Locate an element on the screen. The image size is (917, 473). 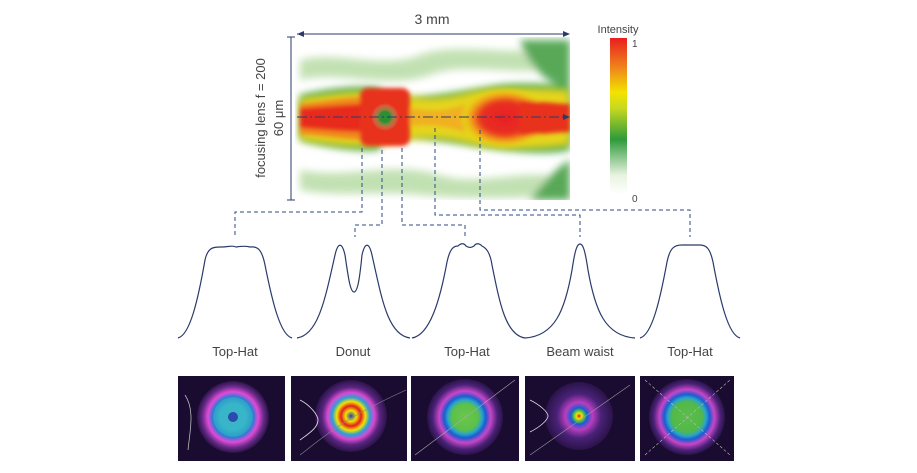
profile-label-3: Top-Hat is located at coordinates (467, 351).